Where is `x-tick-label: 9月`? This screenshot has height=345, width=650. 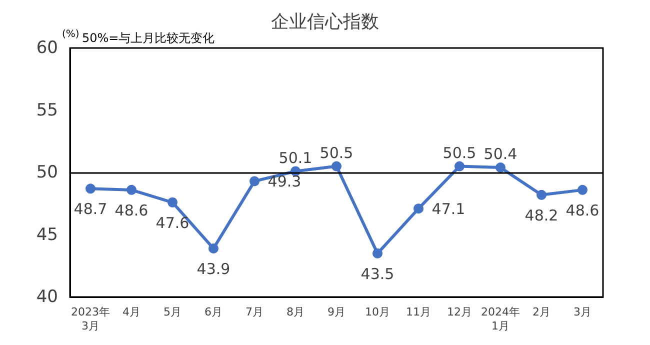 x-tick-label: 9月 is located at coordinates (337, 312).